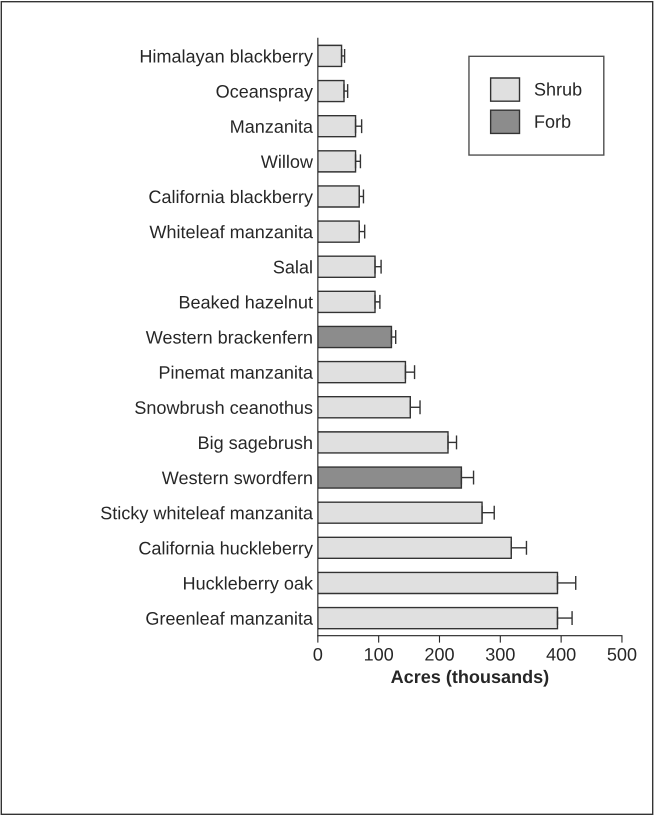  Describe the element at coordinates (223, 407) in the screenshot. I see `y-tick-label: Snowbrush ceanothus` at that location.